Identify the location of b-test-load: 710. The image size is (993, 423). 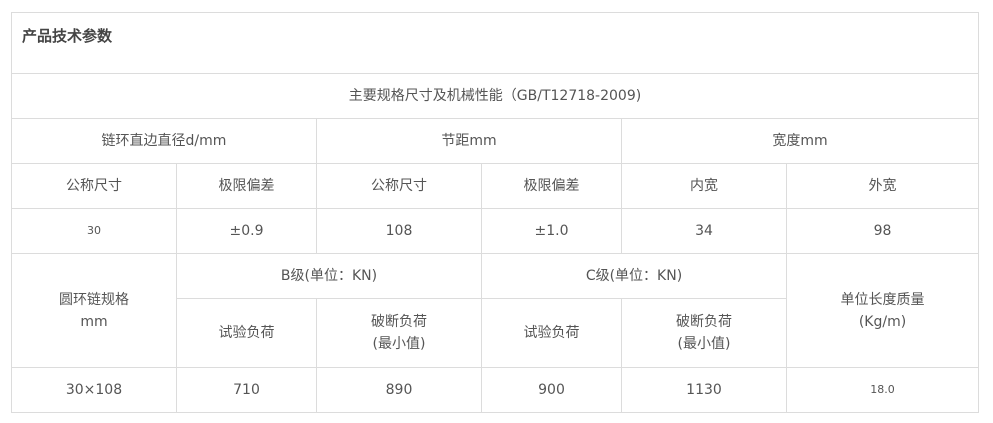
(246, 390).